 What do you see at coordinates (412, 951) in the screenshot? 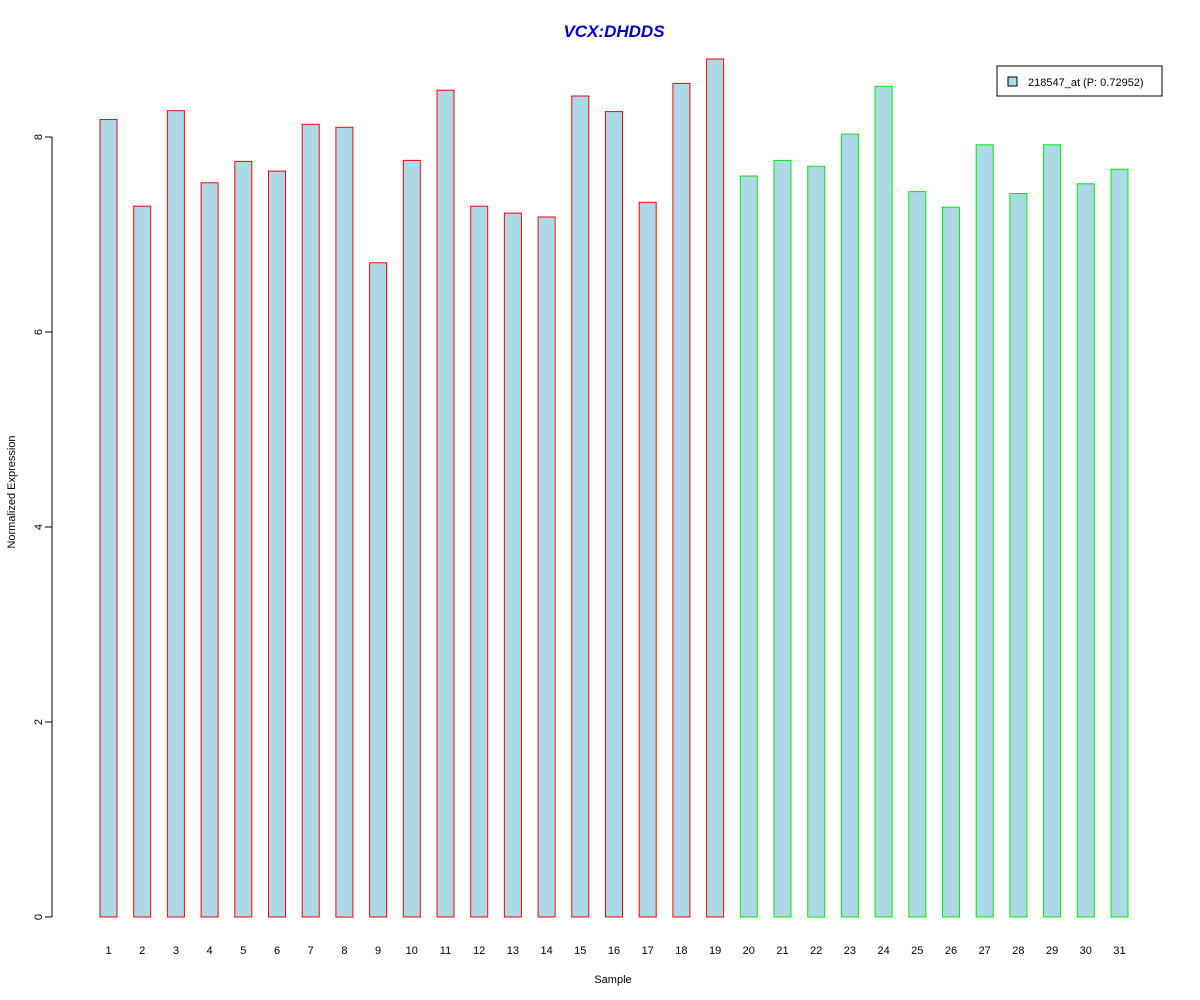
I see `x-tick-label: 10` at bounding box center [412, 951].